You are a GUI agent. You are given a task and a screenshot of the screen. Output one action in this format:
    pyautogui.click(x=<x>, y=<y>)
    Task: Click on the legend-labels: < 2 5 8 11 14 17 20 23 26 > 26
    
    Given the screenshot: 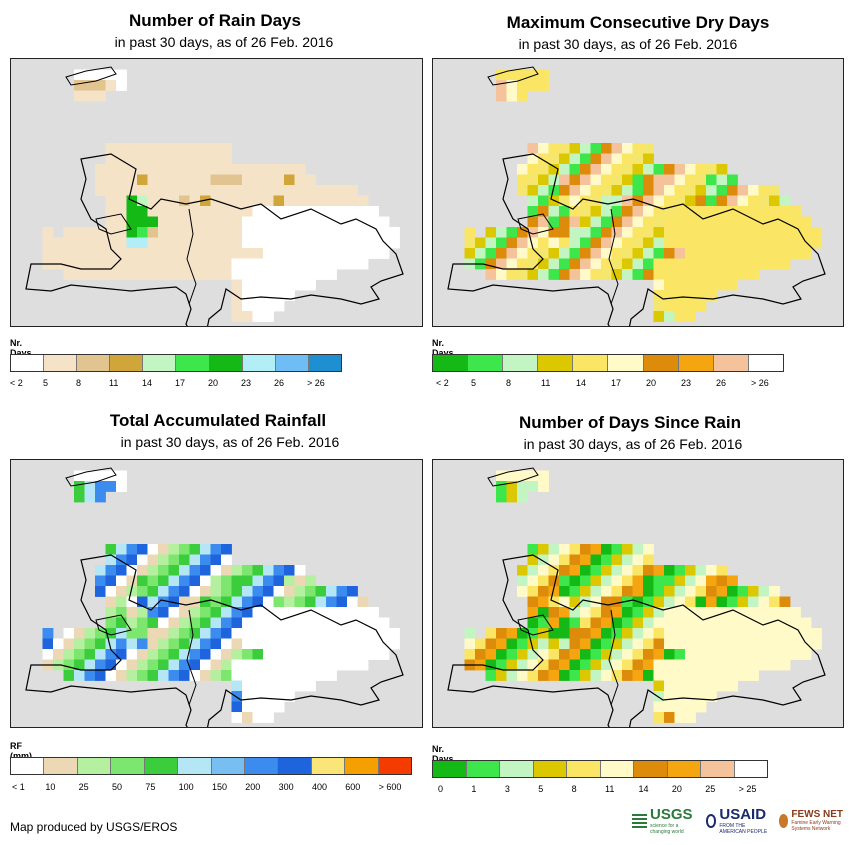 What is the action you would take?
    pyautogui.click(x=175, y=383)
    